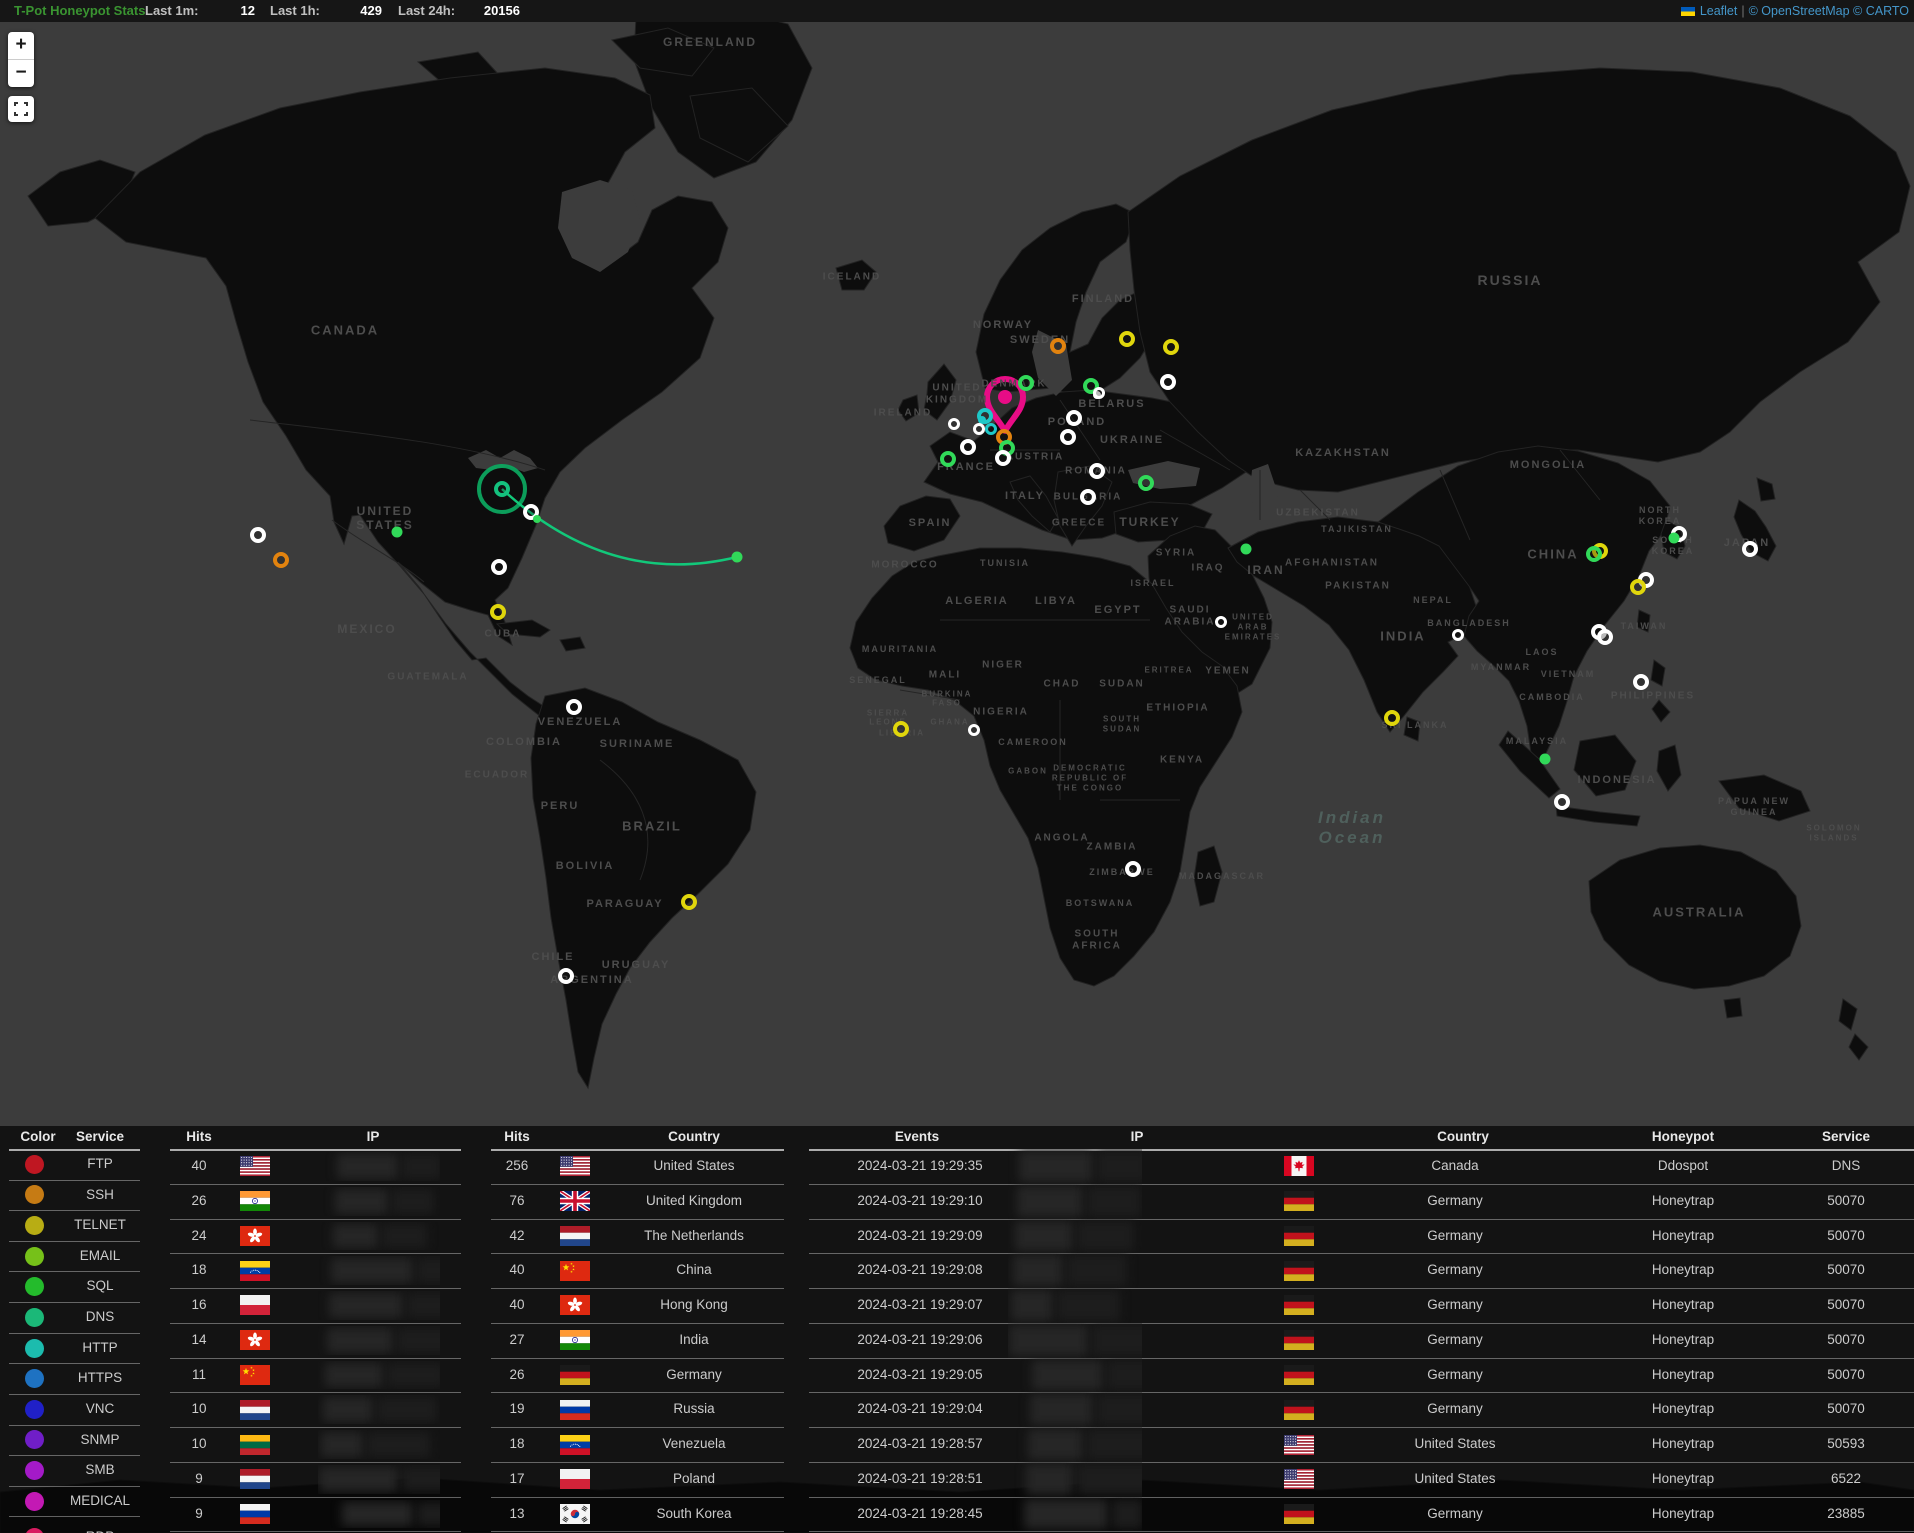 Image resolution: width=1914 pixels, height=1533 pixels. What do you see at coordinates (1455, 1305) in the screenshot?
I see `country-name: Germany` at bounding box center [1455, 1305].